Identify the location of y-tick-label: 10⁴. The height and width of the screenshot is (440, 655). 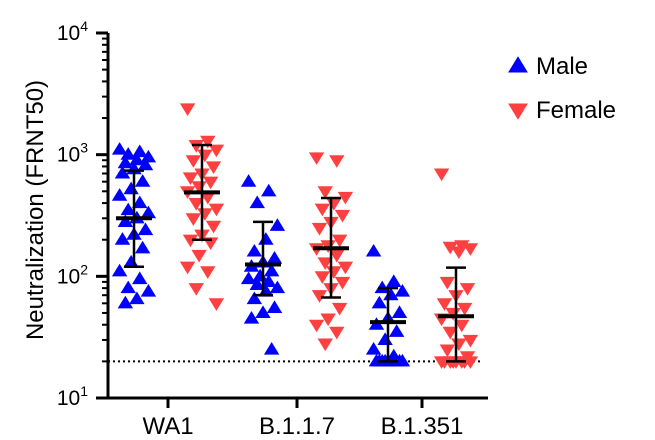
(72, 31).